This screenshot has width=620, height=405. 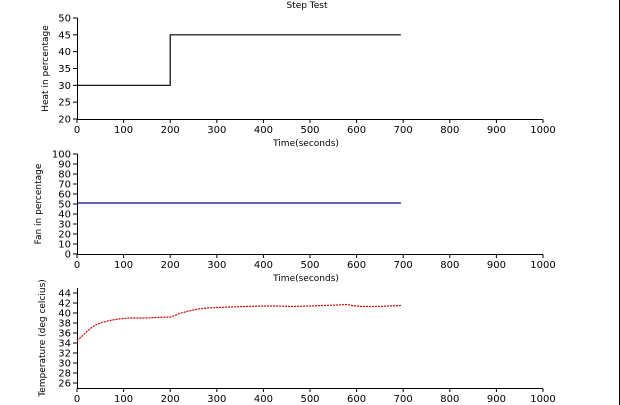 What do you see at coordinates (64, 205) in the screenshot?
I see `fan-y-tick-label: 50` at bounding box center [64, 205].